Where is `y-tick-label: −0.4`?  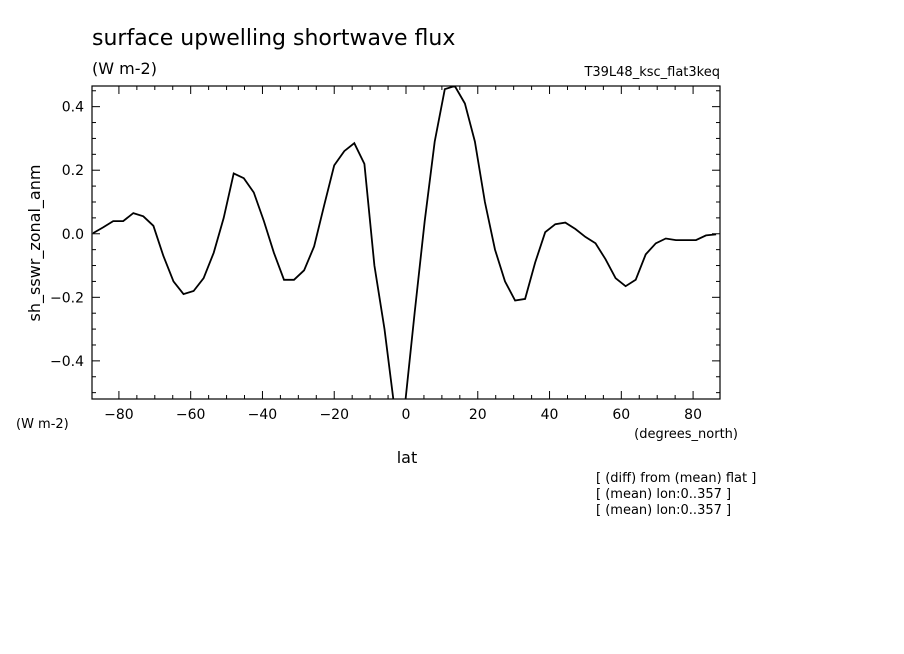 y-tick-label: −0.4 is located at coordinates (67, 362).